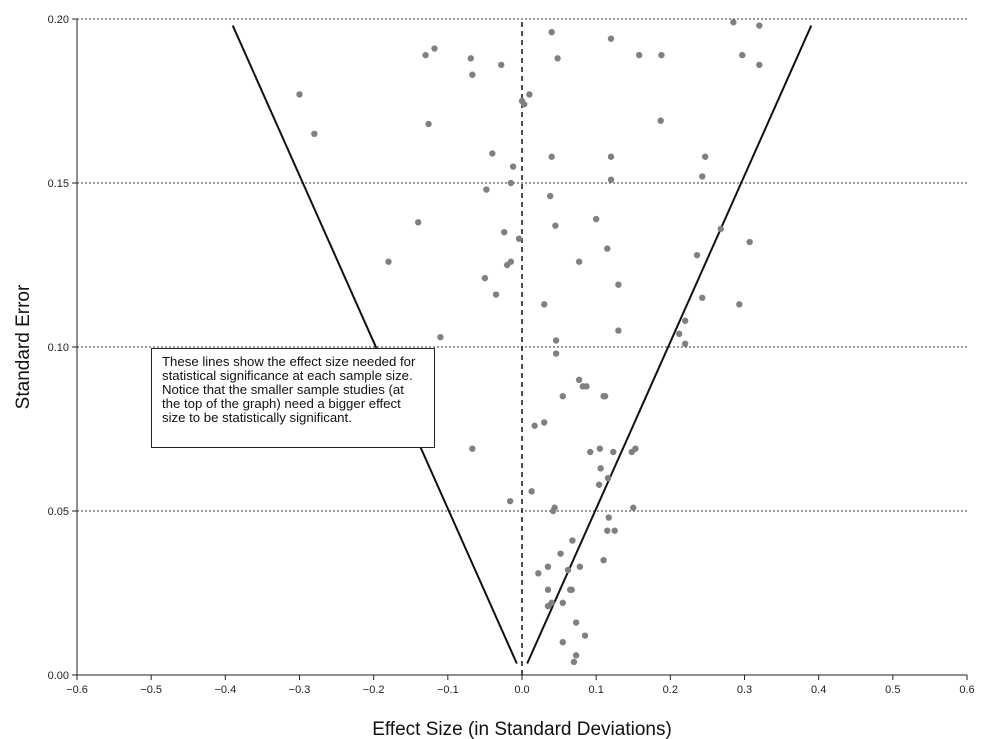  I want to click on x-tick-label: 0.4, so click(818, 690).